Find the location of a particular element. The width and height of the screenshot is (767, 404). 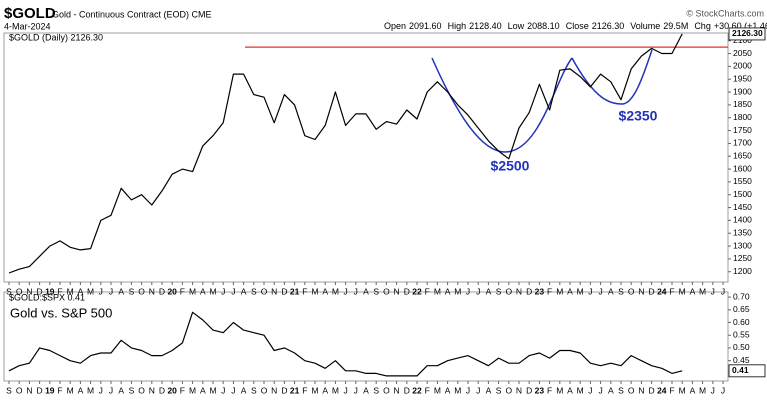

y-tick-label: 0.45 is located at coordinates (741, 360).